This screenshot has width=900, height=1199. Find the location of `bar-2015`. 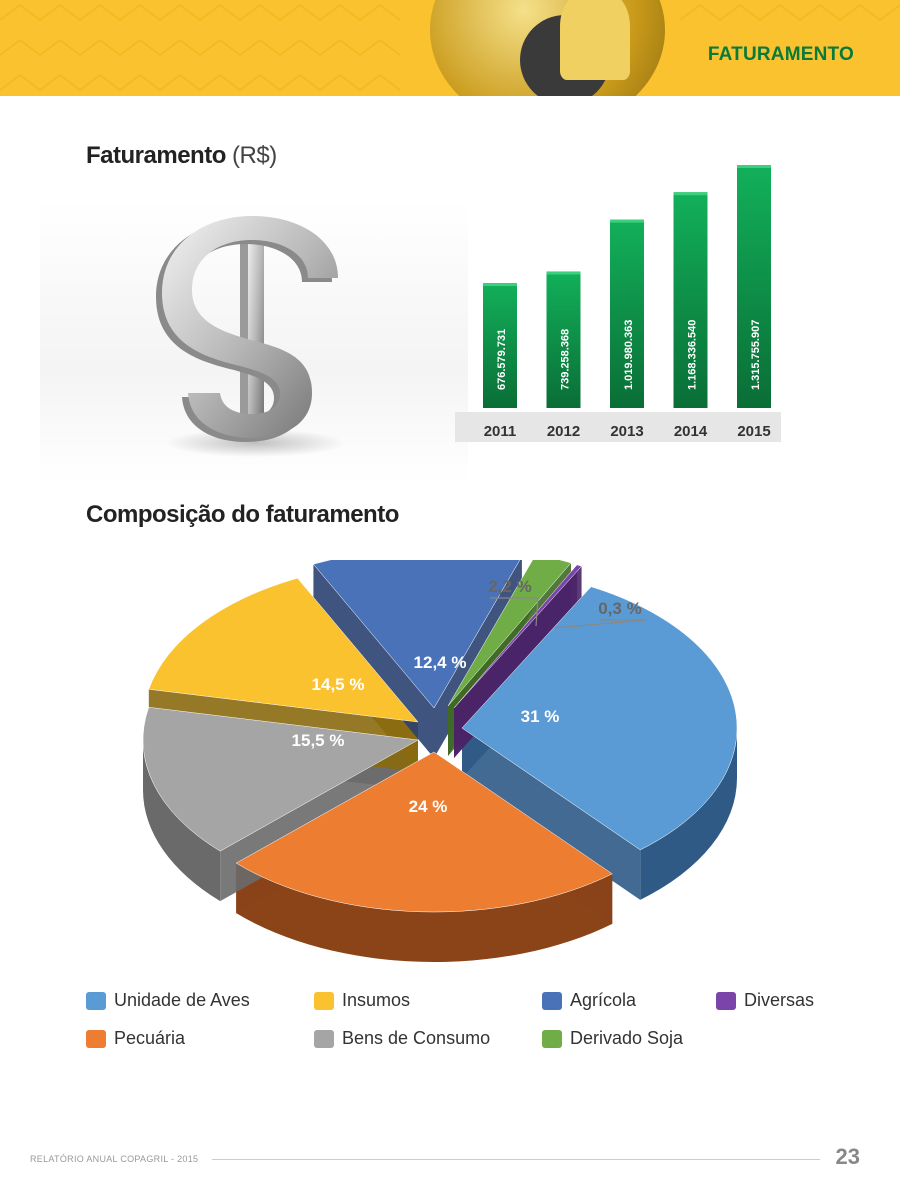

bar-2015 is located at coordinates (754, 286).